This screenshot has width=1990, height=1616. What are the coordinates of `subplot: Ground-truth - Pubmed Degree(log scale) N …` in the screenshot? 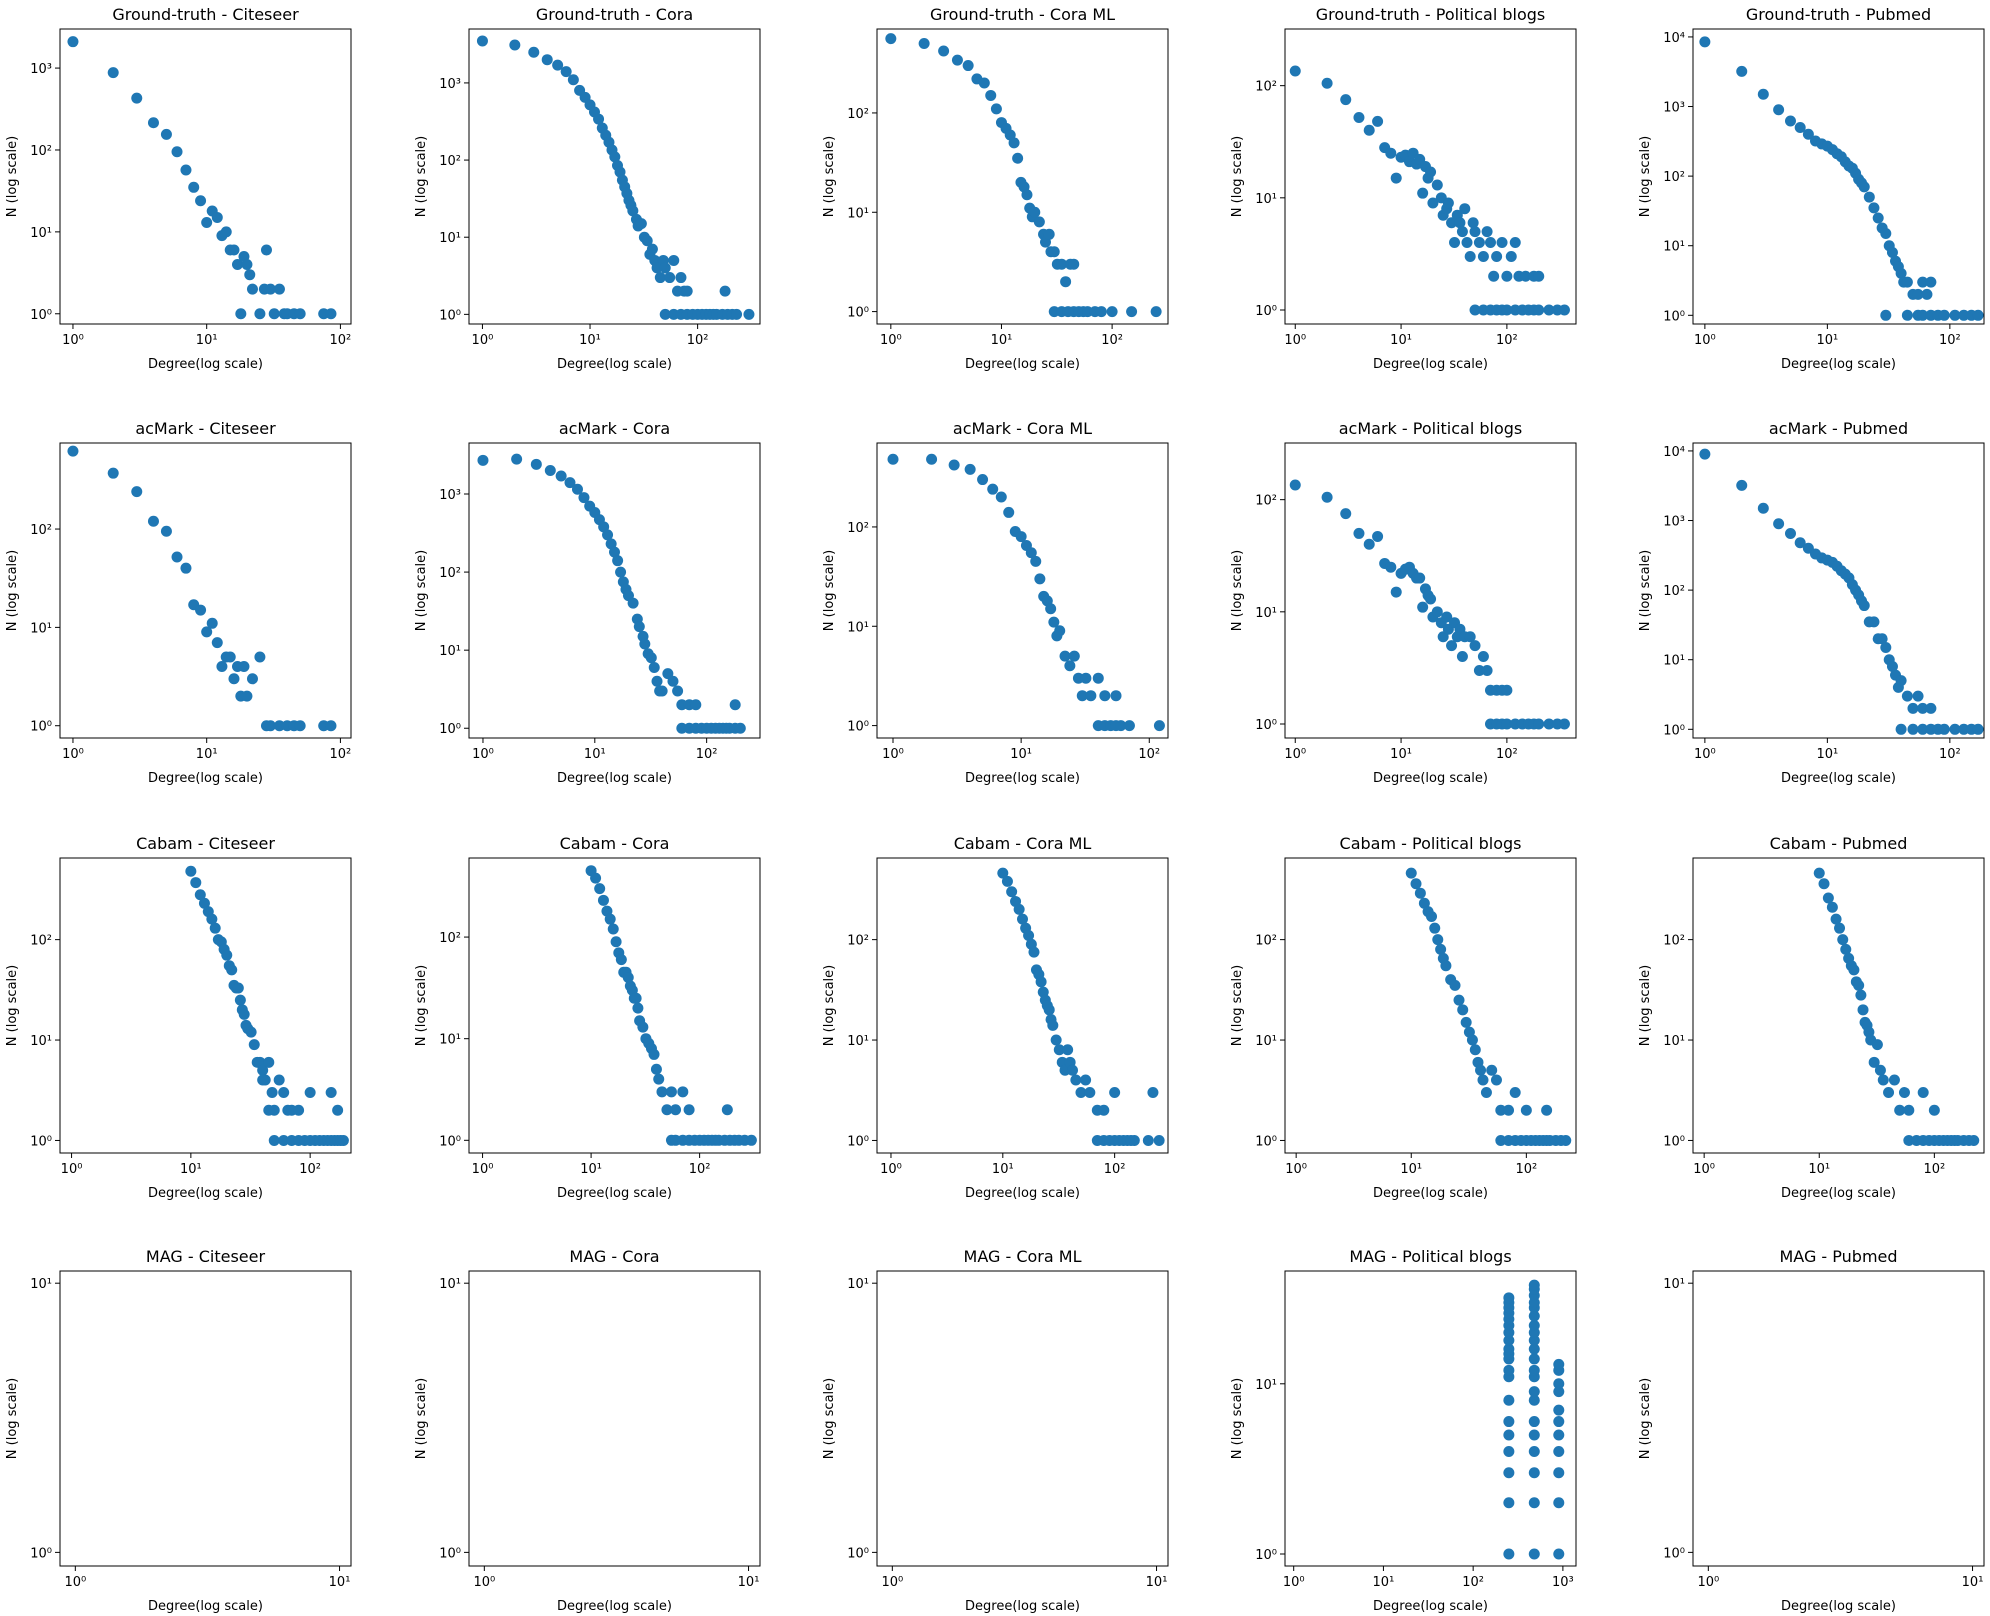 It's located at (1811, 188).